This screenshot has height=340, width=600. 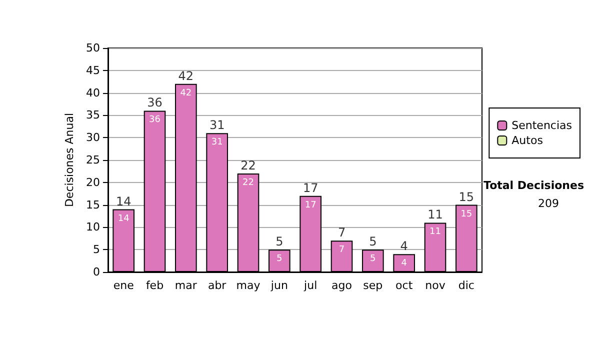 What do you see at coordinates (93, 205) in the screenshot?
I see `y-tick-label: 15` at bounding box center [93, 205].